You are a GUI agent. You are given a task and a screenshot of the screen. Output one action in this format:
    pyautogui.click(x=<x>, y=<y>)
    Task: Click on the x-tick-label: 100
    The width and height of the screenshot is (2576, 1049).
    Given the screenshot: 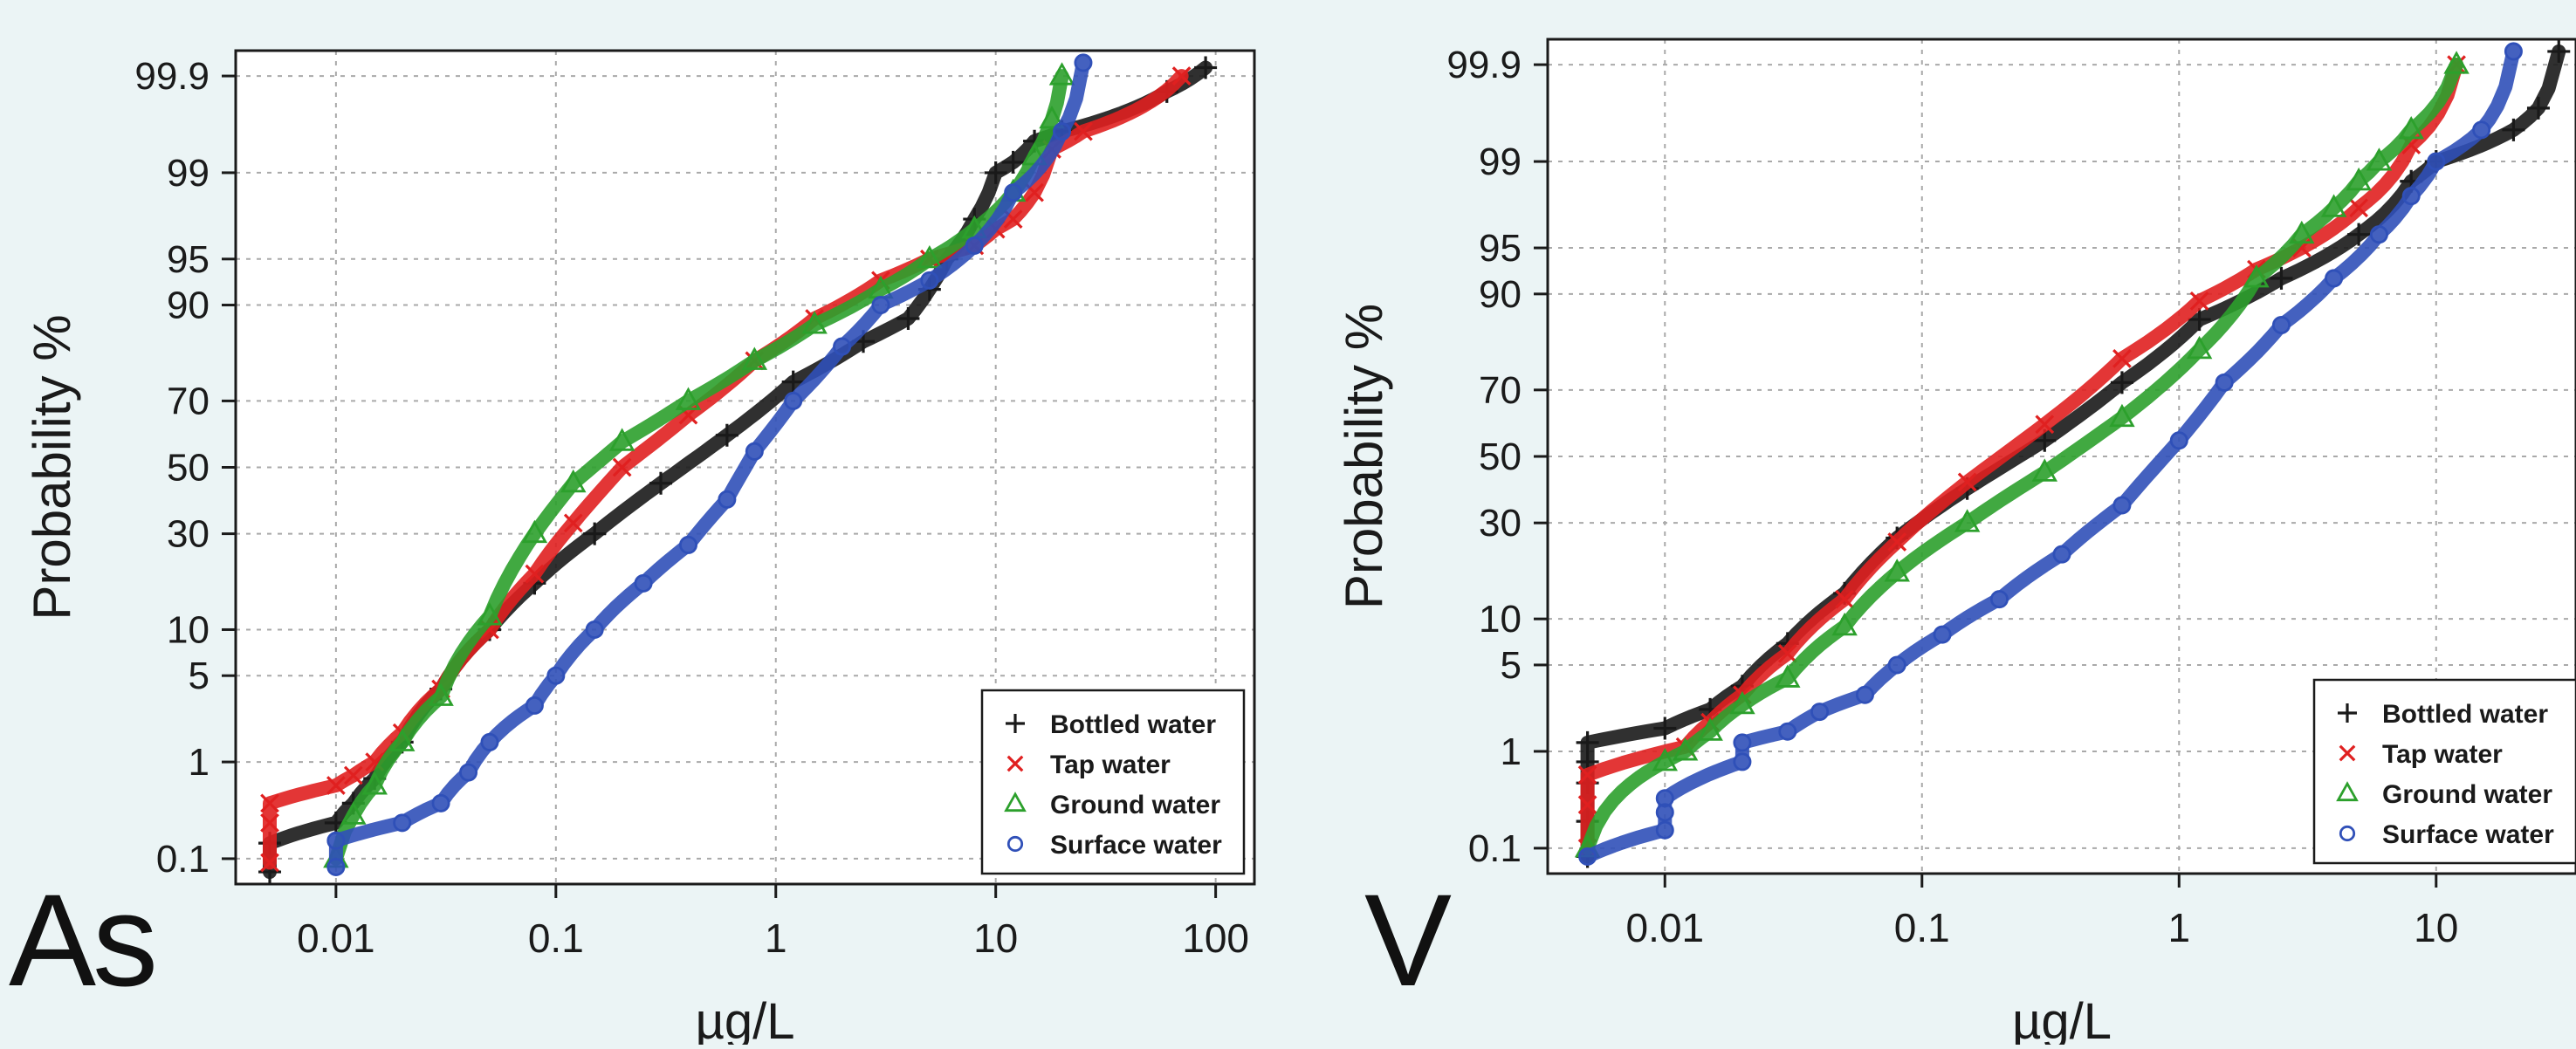 What is the action you would take?
    pyautogui.click(x=1215, y=938)
    